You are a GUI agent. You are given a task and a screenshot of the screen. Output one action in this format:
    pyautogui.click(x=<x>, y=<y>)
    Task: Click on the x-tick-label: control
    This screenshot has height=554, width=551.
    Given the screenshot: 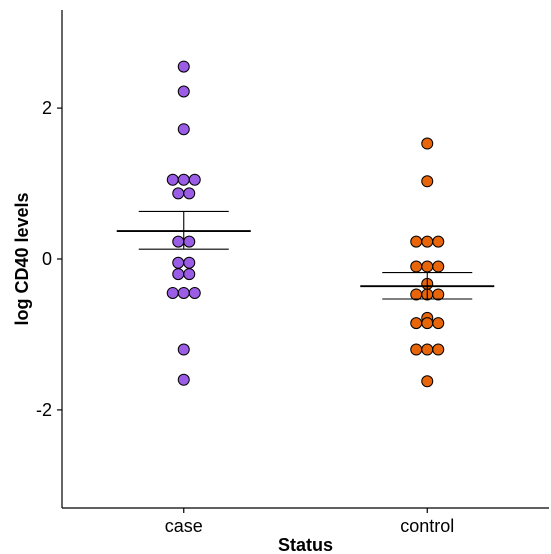 What is the action you would take?
    pyautogui.click(x=427, y=526)
    